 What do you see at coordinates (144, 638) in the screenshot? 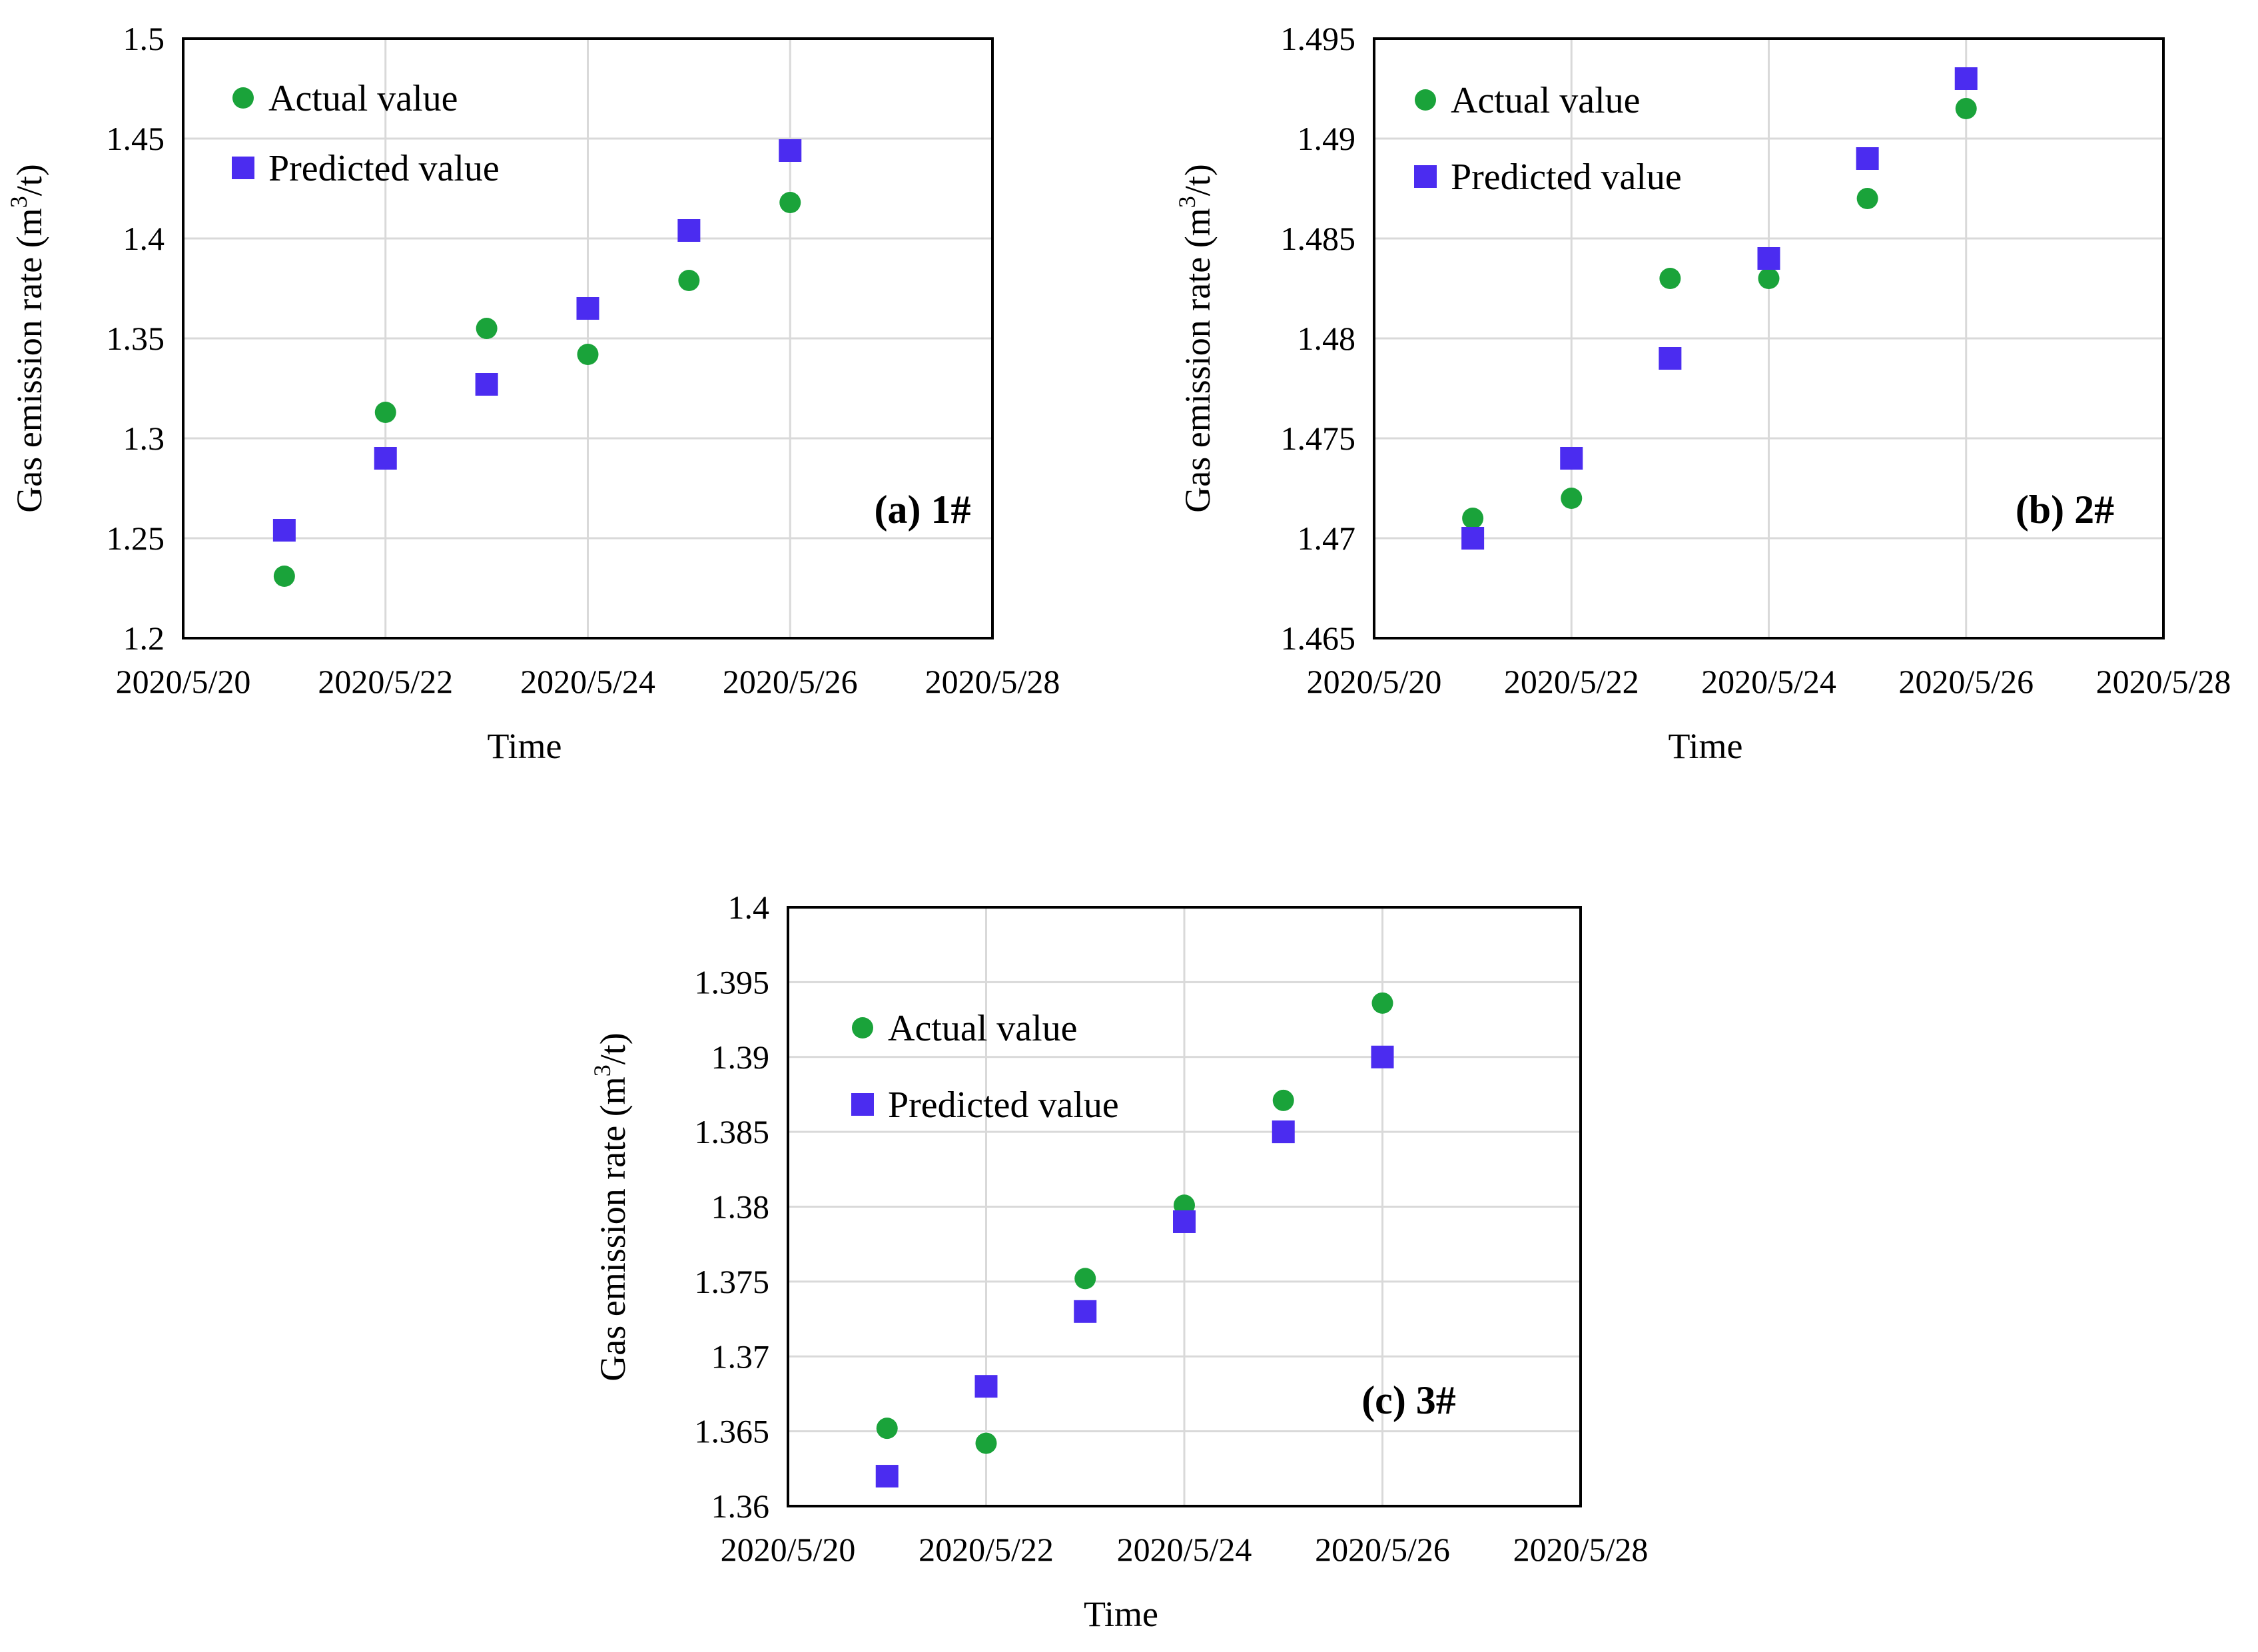
I see `y-tick-label: 1.2` at bounding box center [144, 638].